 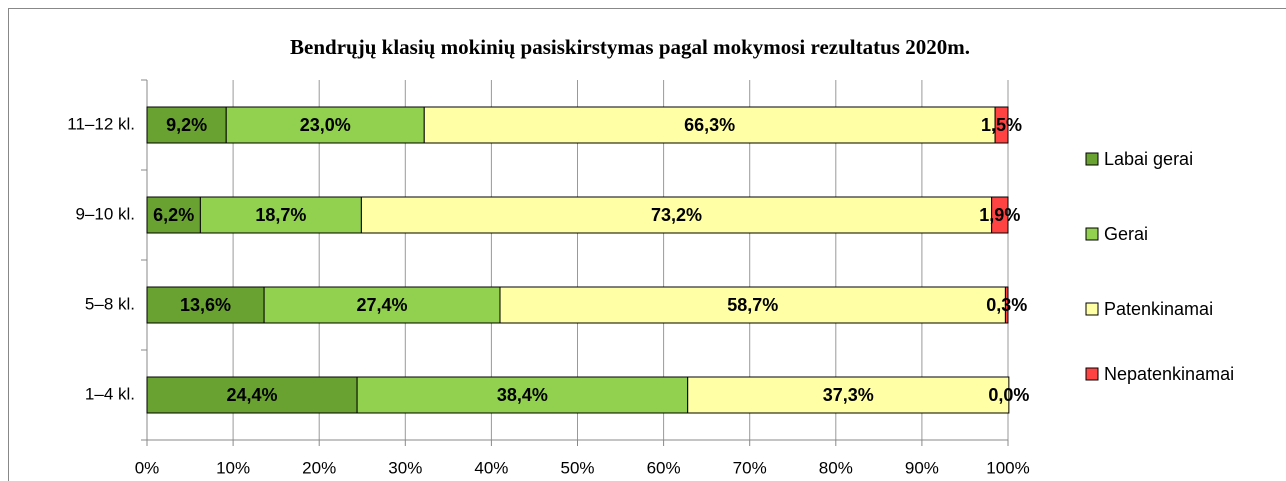 I want to click on data-label: 66,3%, so click(x=709, y=125).